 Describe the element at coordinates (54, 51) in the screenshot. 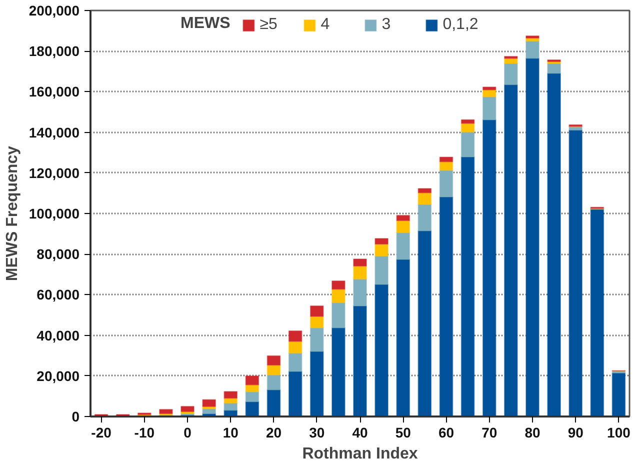

I see `y-tick-label: 180,000` at that location.